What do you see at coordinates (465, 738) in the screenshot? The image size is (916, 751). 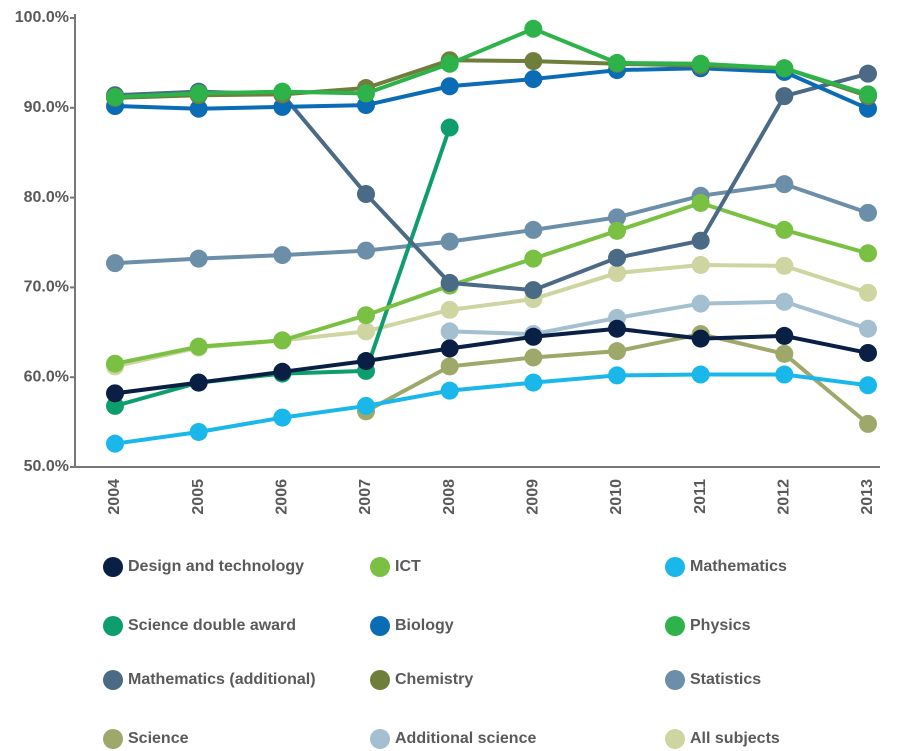 I see `legend-label: Additional science` at bounding box center [465, 738].